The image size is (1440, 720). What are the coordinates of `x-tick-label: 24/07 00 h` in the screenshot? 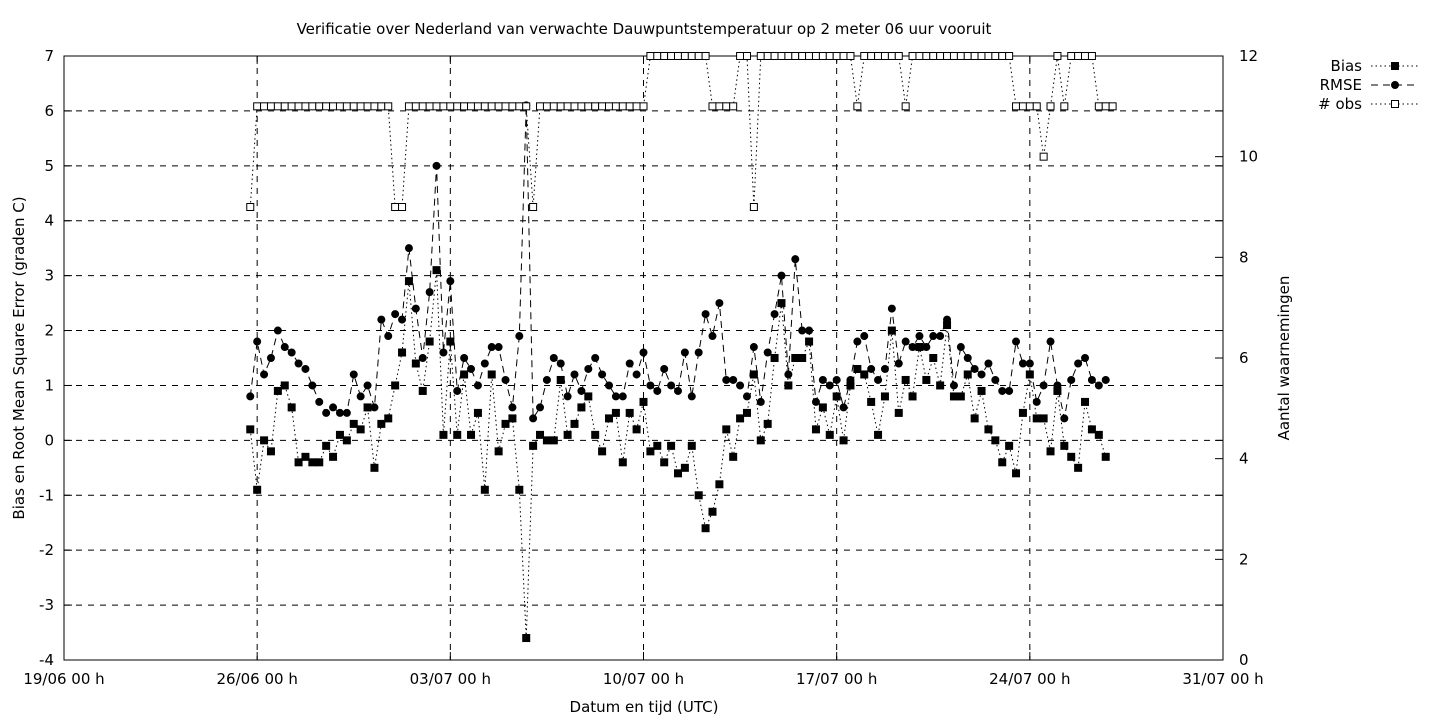 It's located at (1029, 679).